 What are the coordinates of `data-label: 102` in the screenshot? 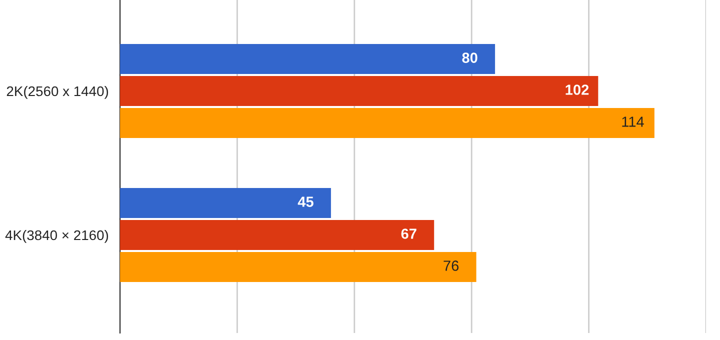 It's located at (577, 89).